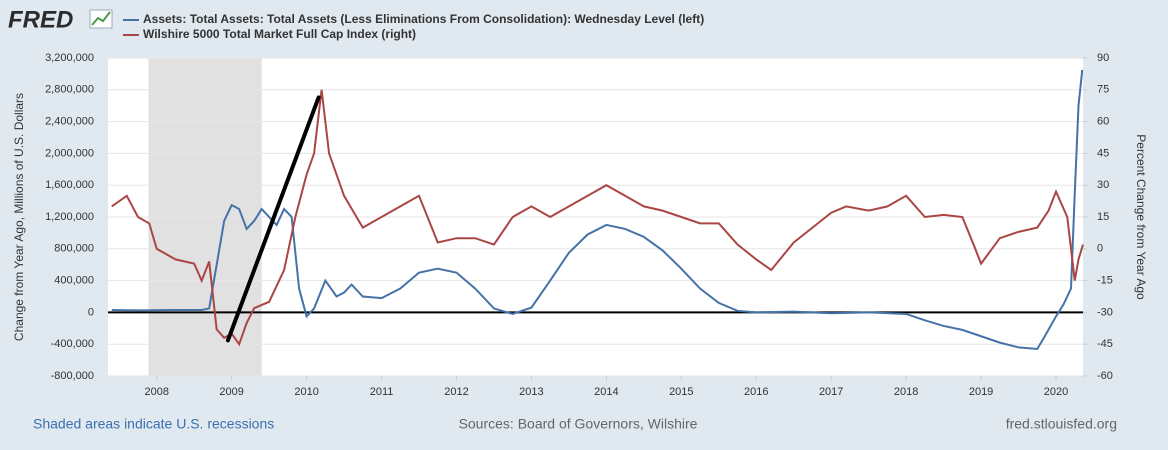  Describe the element at coordinates (1105, 312) in the screenshot. I see `y2-tick-label: -30` at that location.